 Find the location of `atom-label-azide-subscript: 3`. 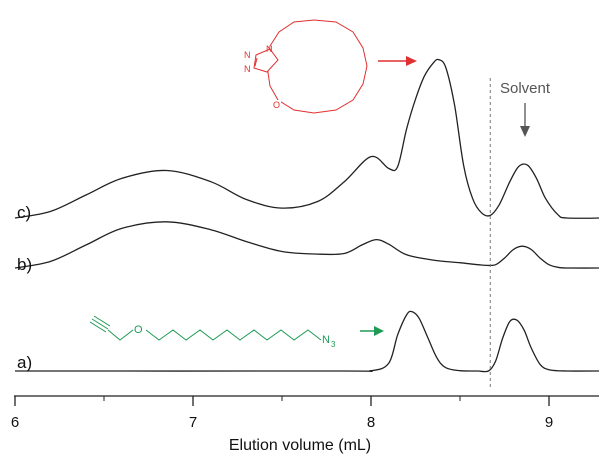

atom-label-azide-subscript: 3 is located at coordinates (333, 344).